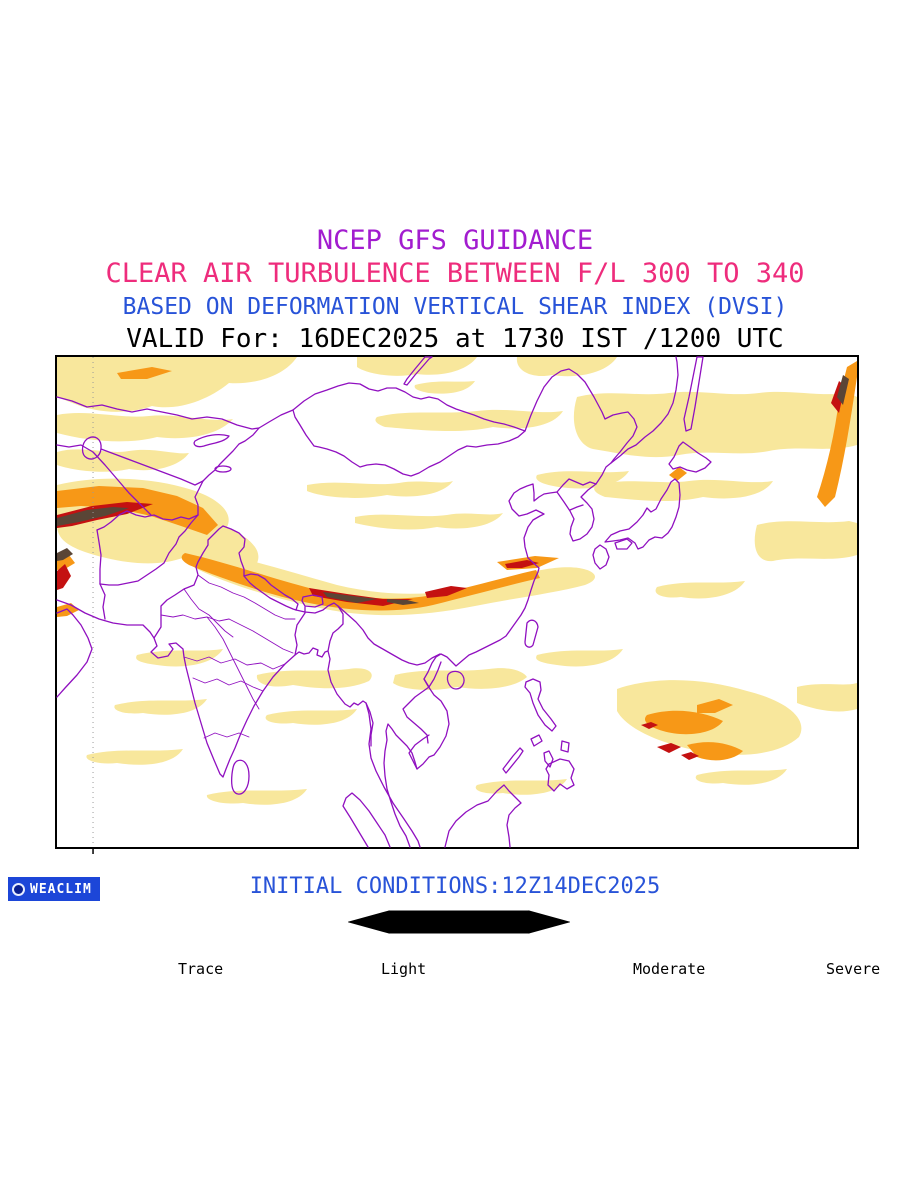 This screenshot has width=900, height=1200. Describe the element at coordinates (343, 969) in the screenshot. I see `legend-swatch-light` at that location.